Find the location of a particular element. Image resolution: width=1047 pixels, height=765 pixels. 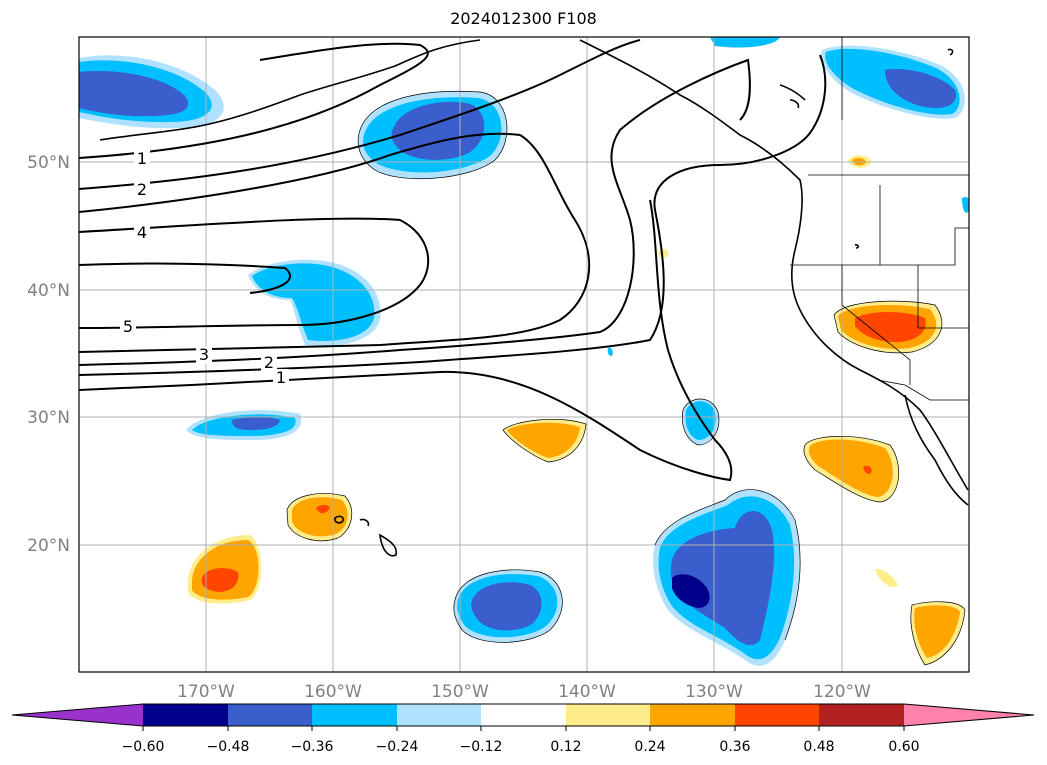

colorbar-tick-label: 0.24 is located at coordinates (649, 747).